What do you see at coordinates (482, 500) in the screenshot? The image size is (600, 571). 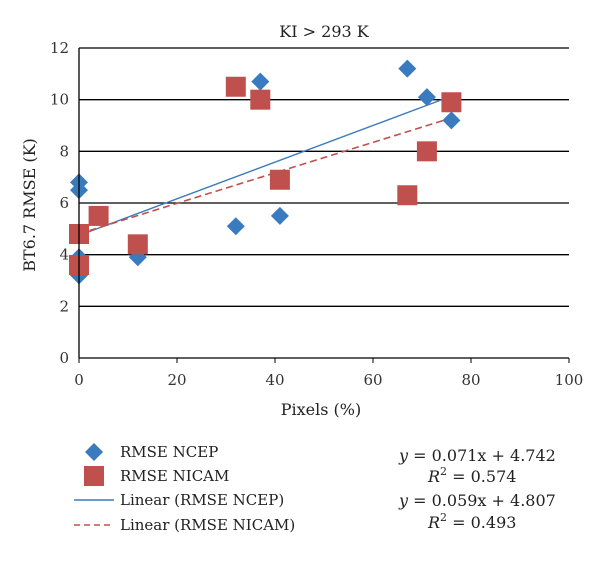 I see `equation-nicam-rest: = 0.059x + 4.807` at bounding box center [482, 500].